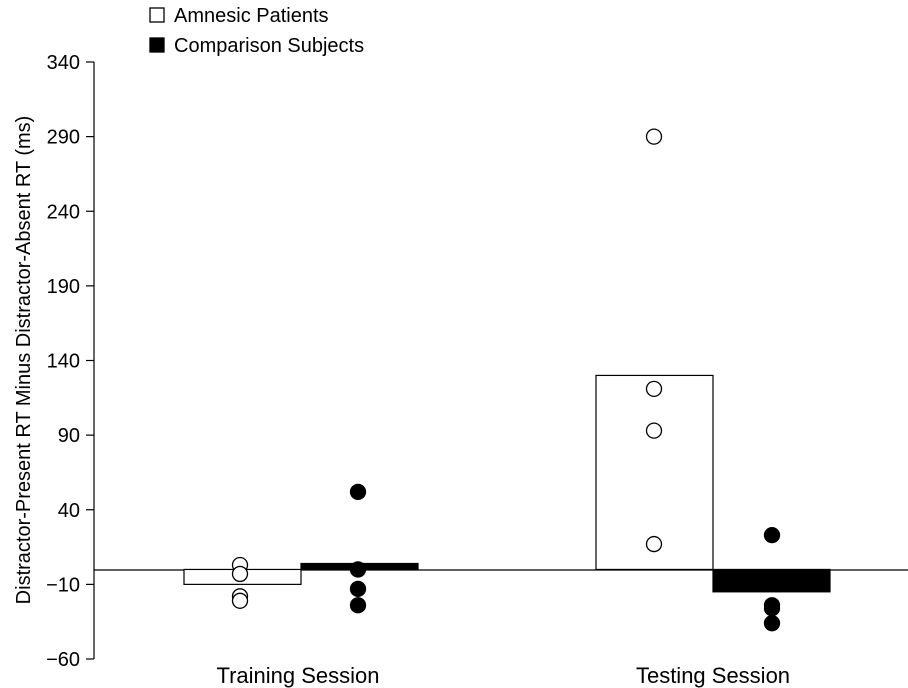 The image size is (908, 688). What do you see at coordinates (63, 138) in the screenshot?
I see `y-tick-label: 290` at bounding box center [63, 138].